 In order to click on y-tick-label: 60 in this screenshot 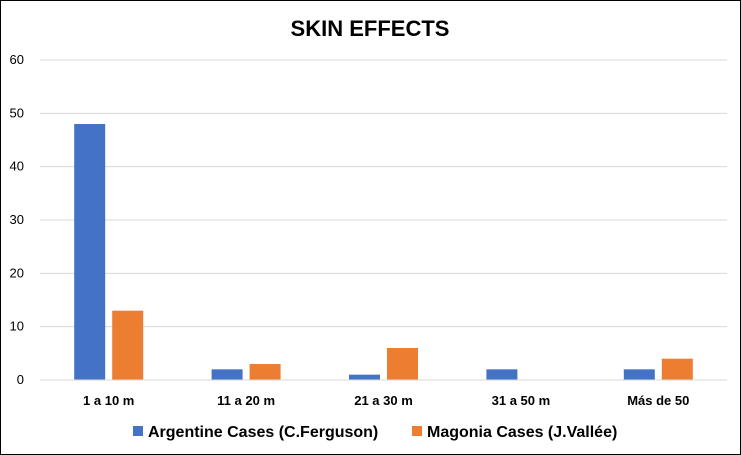, I will do `click(17, 59)`.